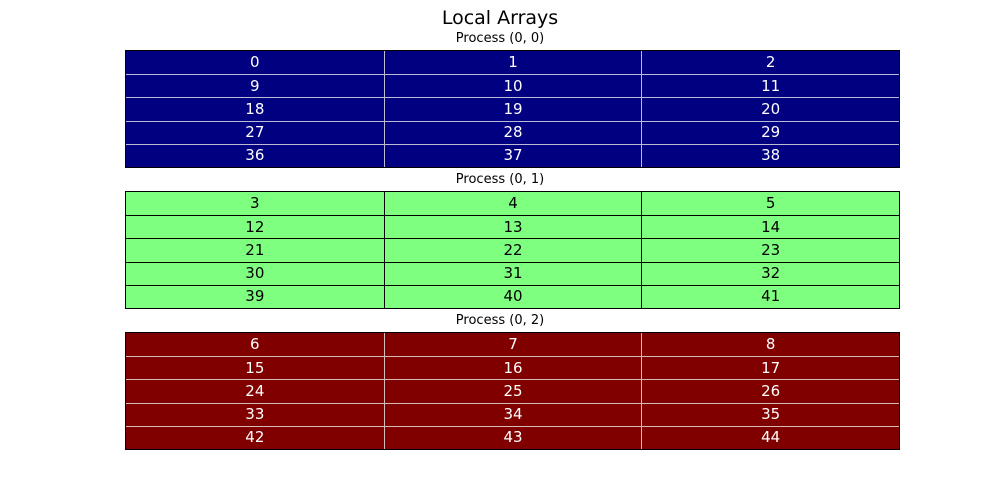  What do you see at coordinates (255, 108) in the screenshot?
I see `table-cell: 18` at bounding box center [255, 108].